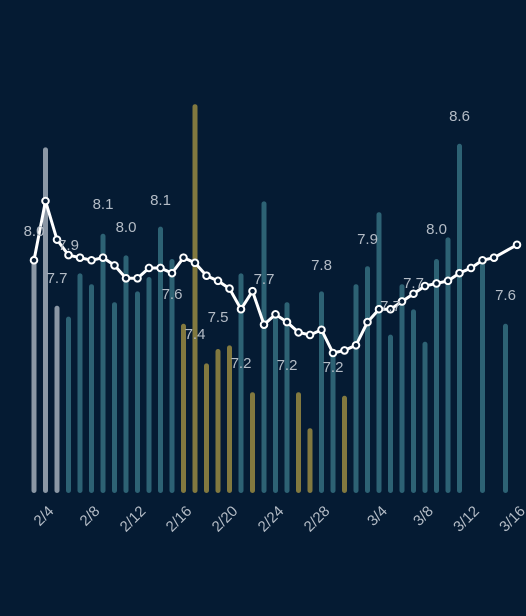 Image resolution: width=526 pixels, height=616 pixels. I want to click on line-point-2/16, so click(183, 257).